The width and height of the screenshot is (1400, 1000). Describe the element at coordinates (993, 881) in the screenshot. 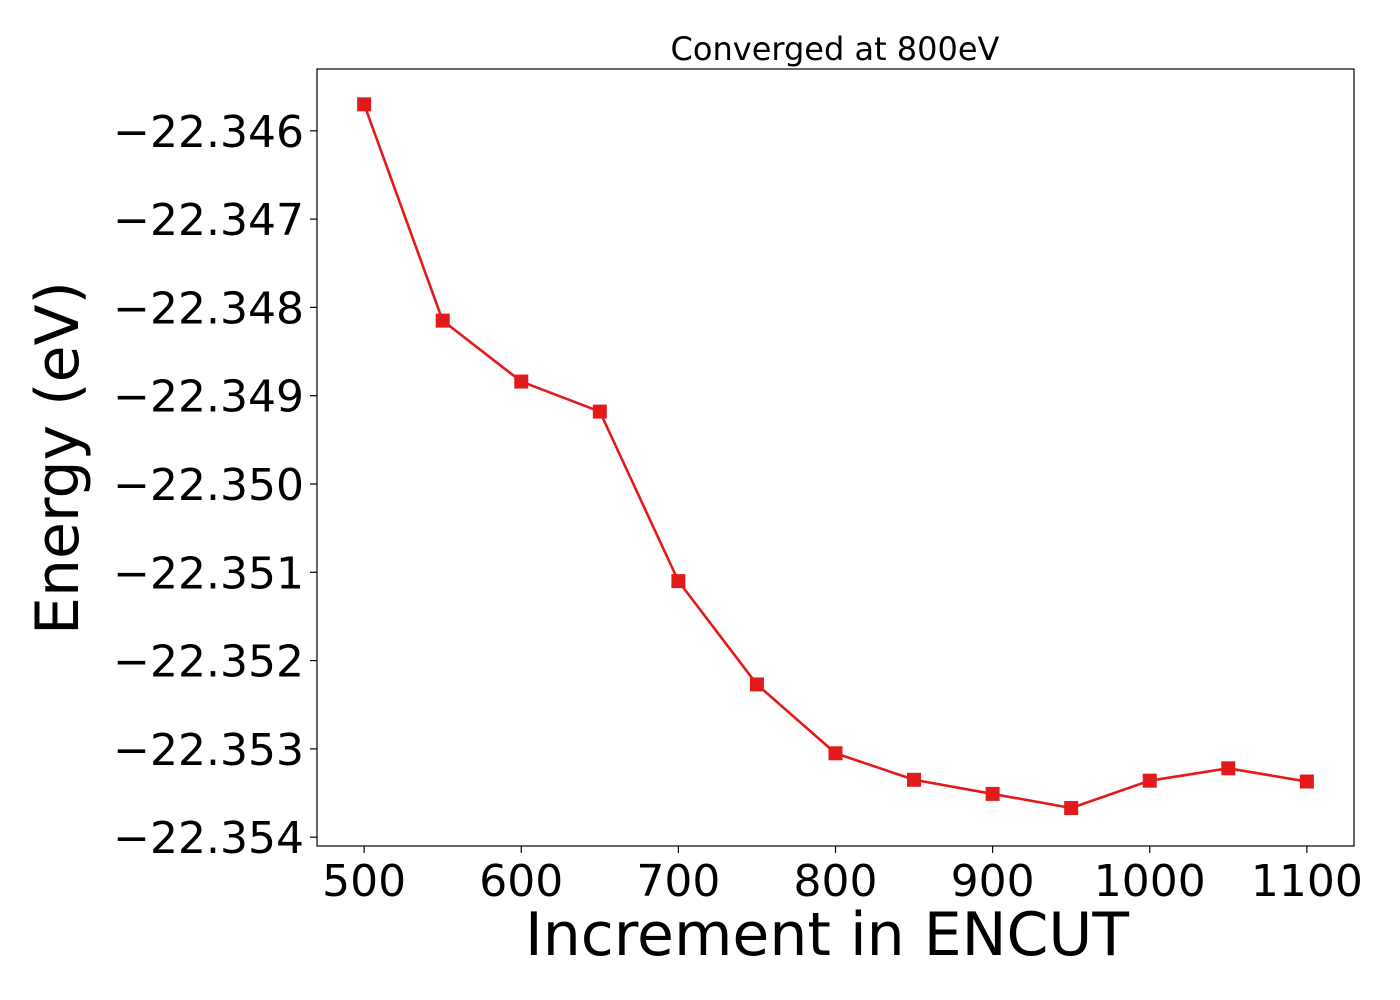

I see `x-tick-label: 900` at that location.